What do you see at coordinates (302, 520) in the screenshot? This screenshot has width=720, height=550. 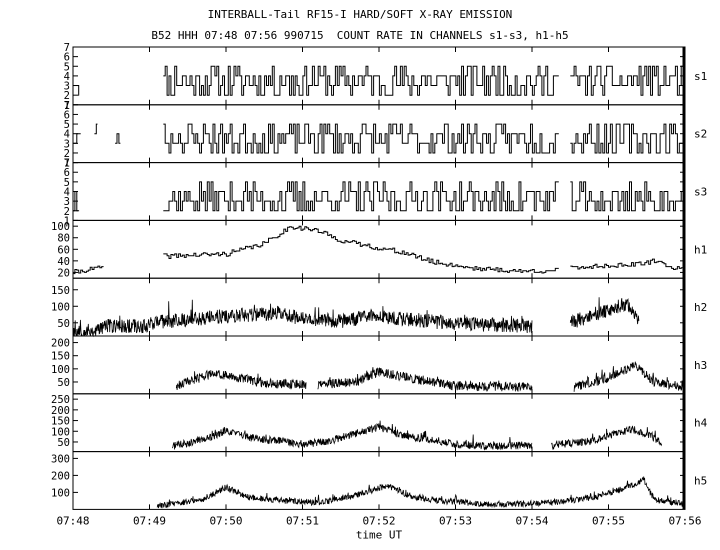 I see `x-tick-label-3: 07:51` at bounding box center [302, 520].